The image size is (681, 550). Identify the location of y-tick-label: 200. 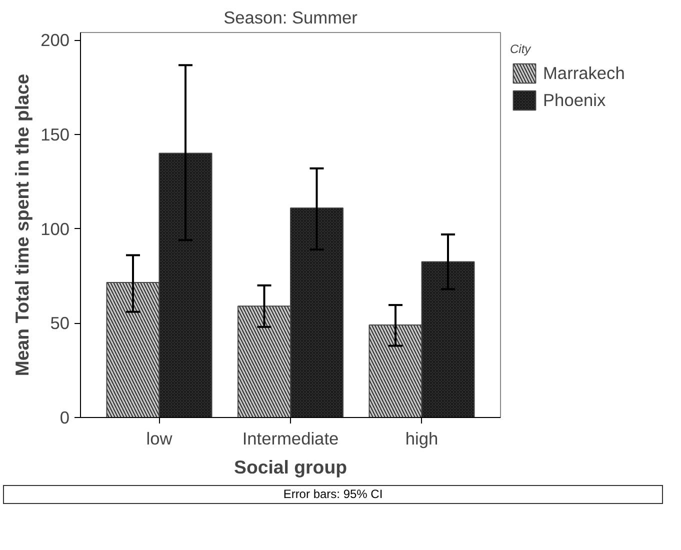
(55, 40).